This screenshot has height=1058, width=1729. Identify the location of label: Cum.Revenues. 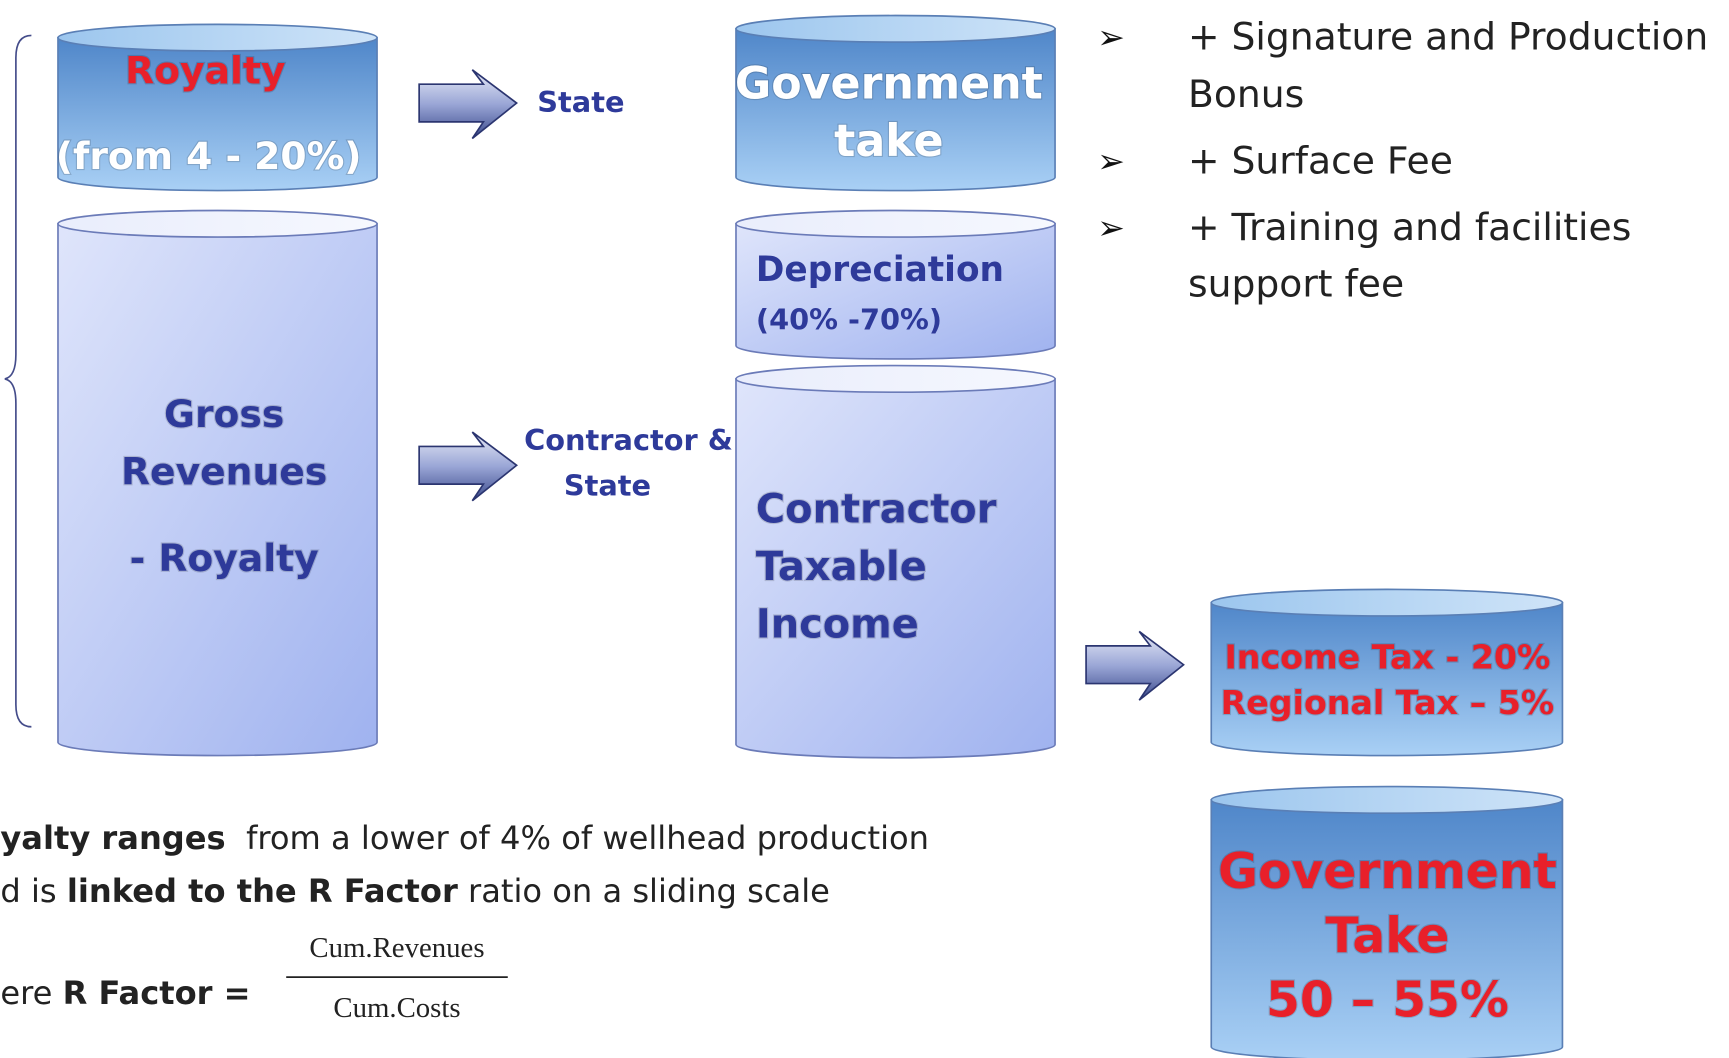
(396, 948).